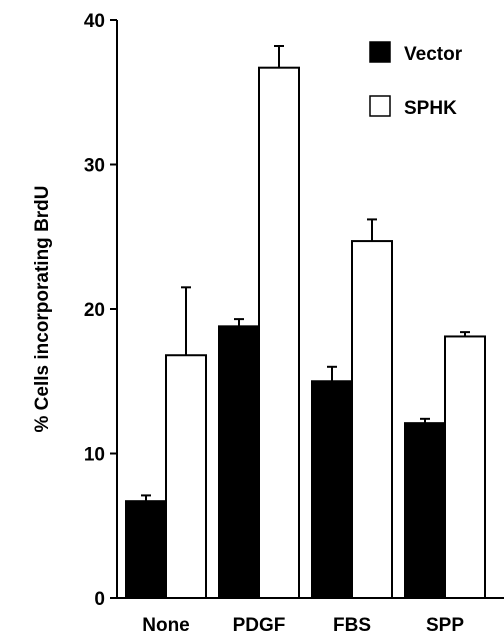 The height and width of the screenshot is (644, 504). I want to click on legend-swatch-vector, so click(380, 52).